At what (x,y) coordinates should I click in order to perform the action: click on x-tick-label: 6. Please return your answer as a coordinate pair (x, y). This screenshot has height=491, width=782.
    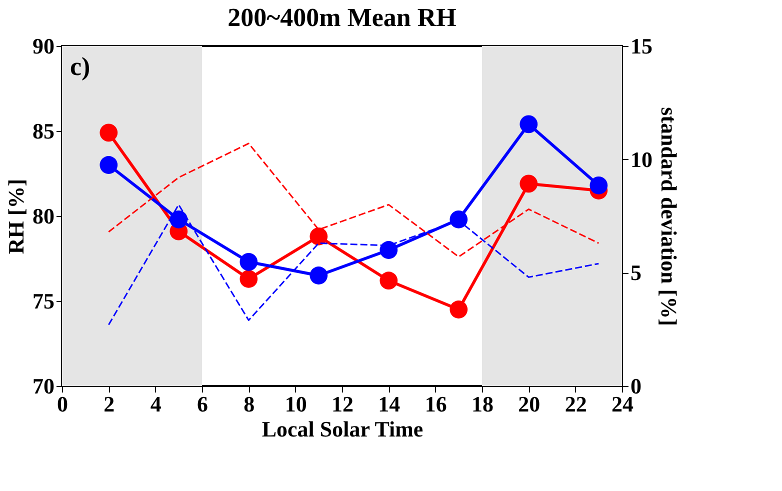
    Looking at the image, I should click on (202, 404).